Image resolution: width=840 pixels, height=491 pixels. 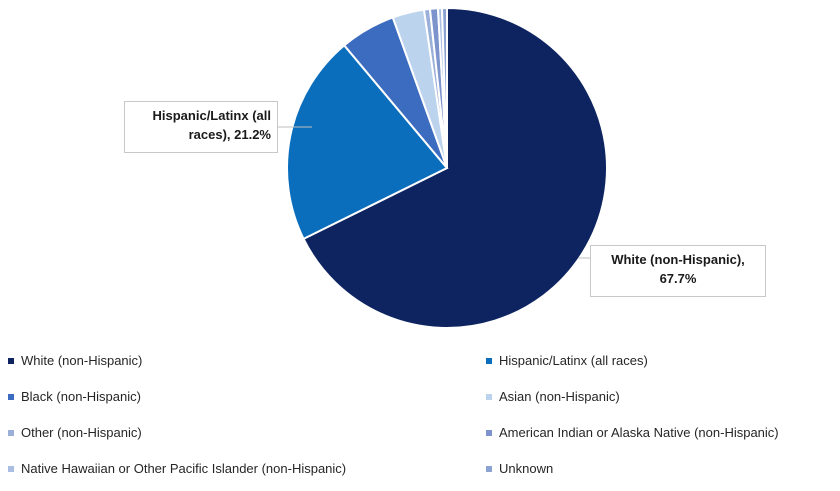 I want to click on legend-item: Hispanic/Latinx (all races), so click(x=567, y=360).